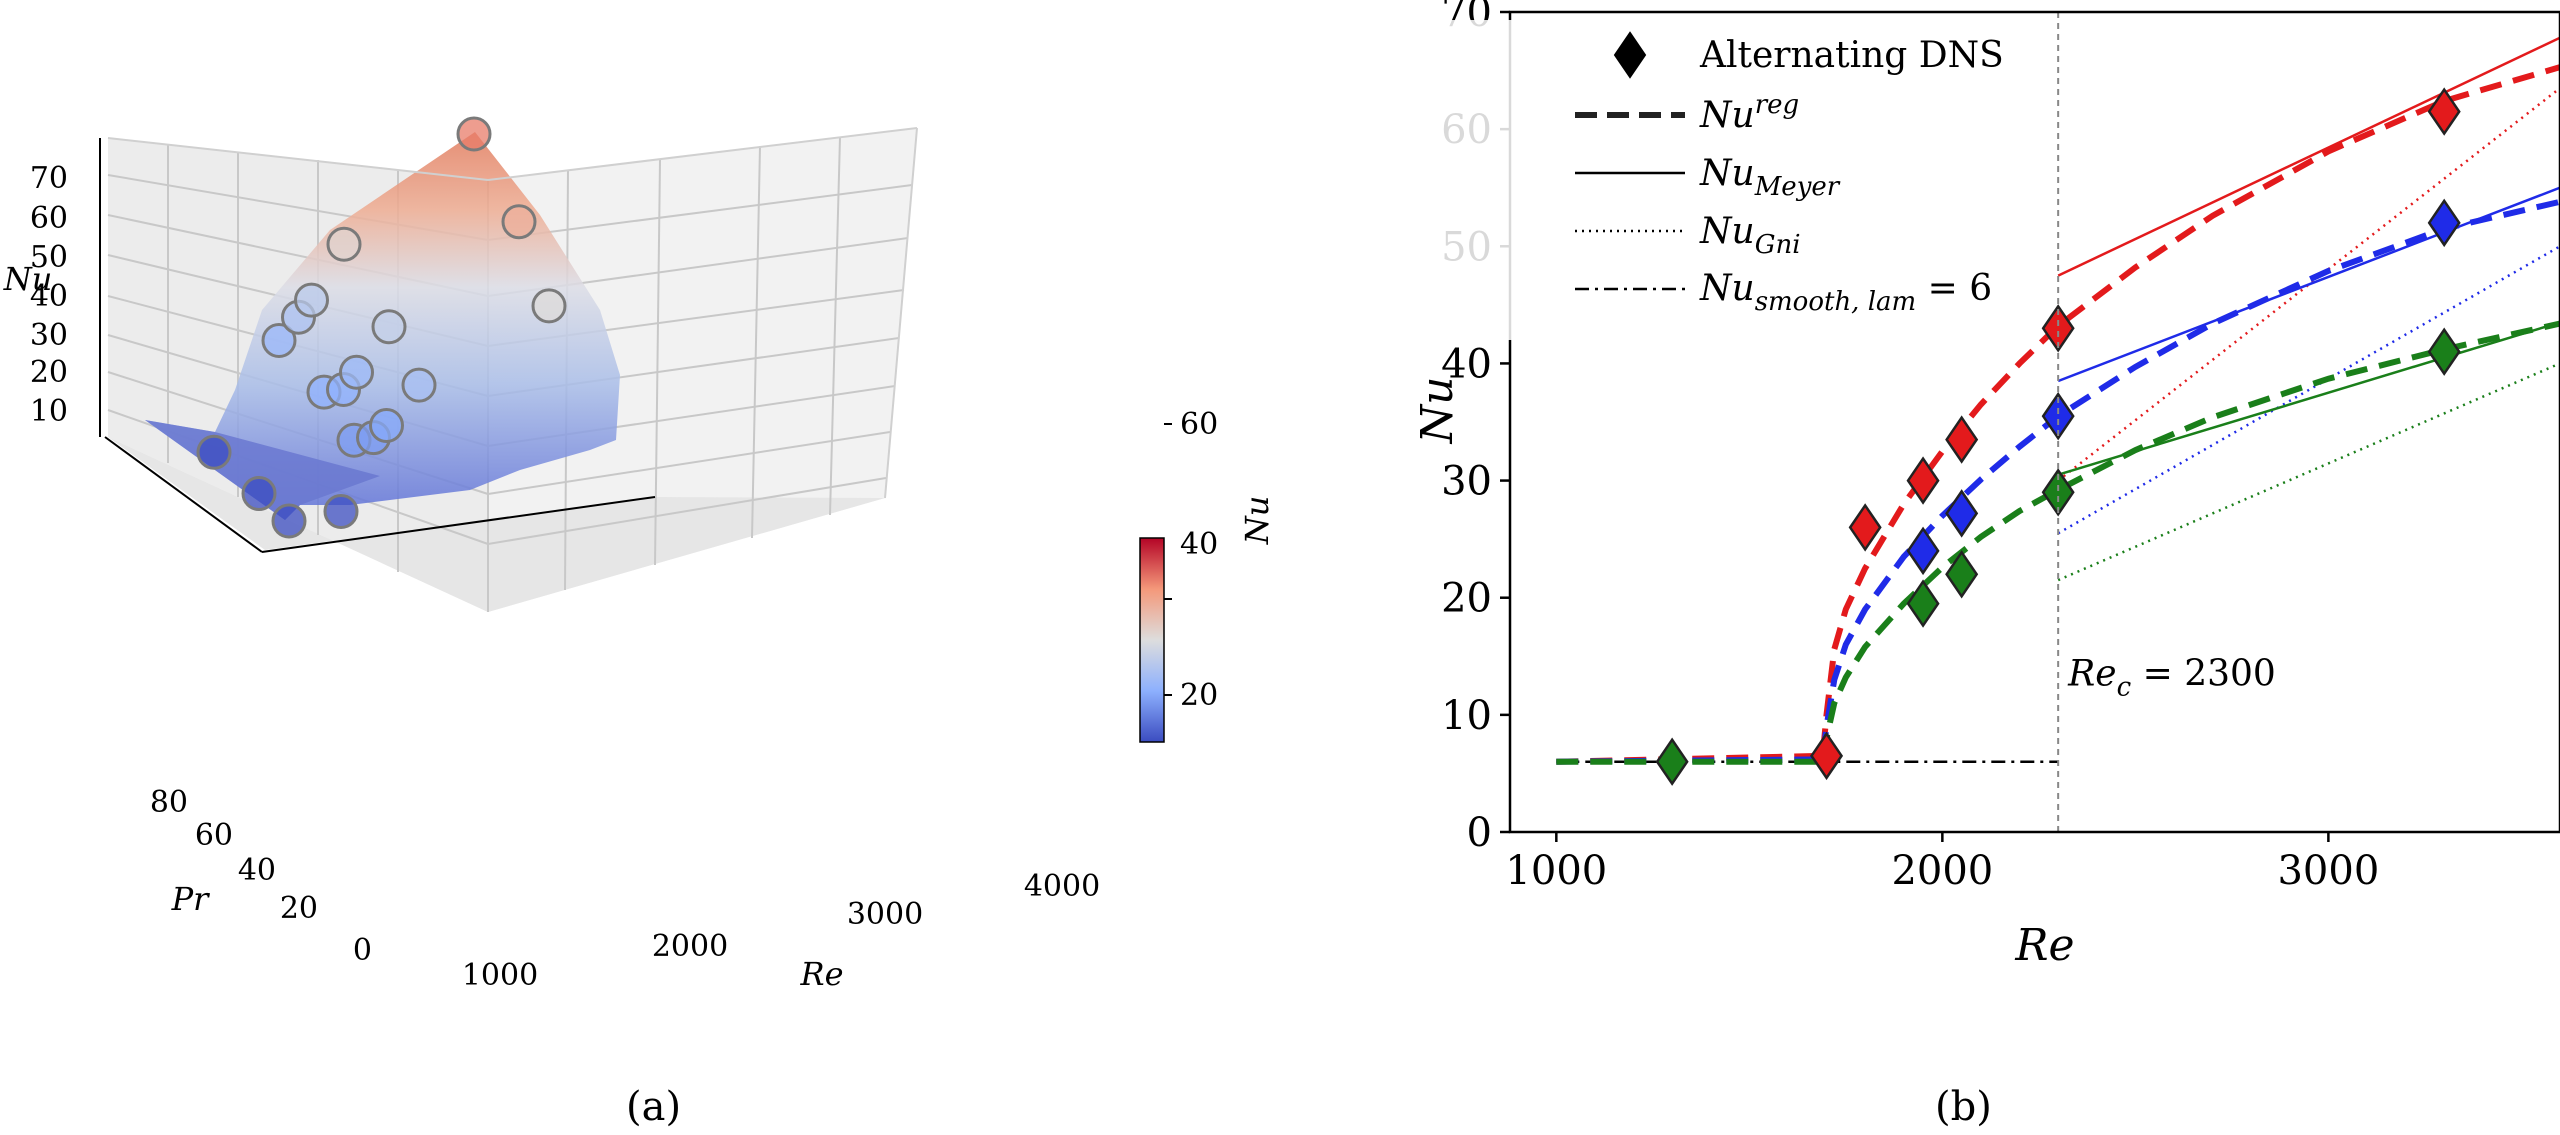 This screenshot has height=1135, width=2560. What do you see at coordinates (1466, 716) in the screenshot?
I see `y-tick-label: 10` at bounding box center [1466, 716].